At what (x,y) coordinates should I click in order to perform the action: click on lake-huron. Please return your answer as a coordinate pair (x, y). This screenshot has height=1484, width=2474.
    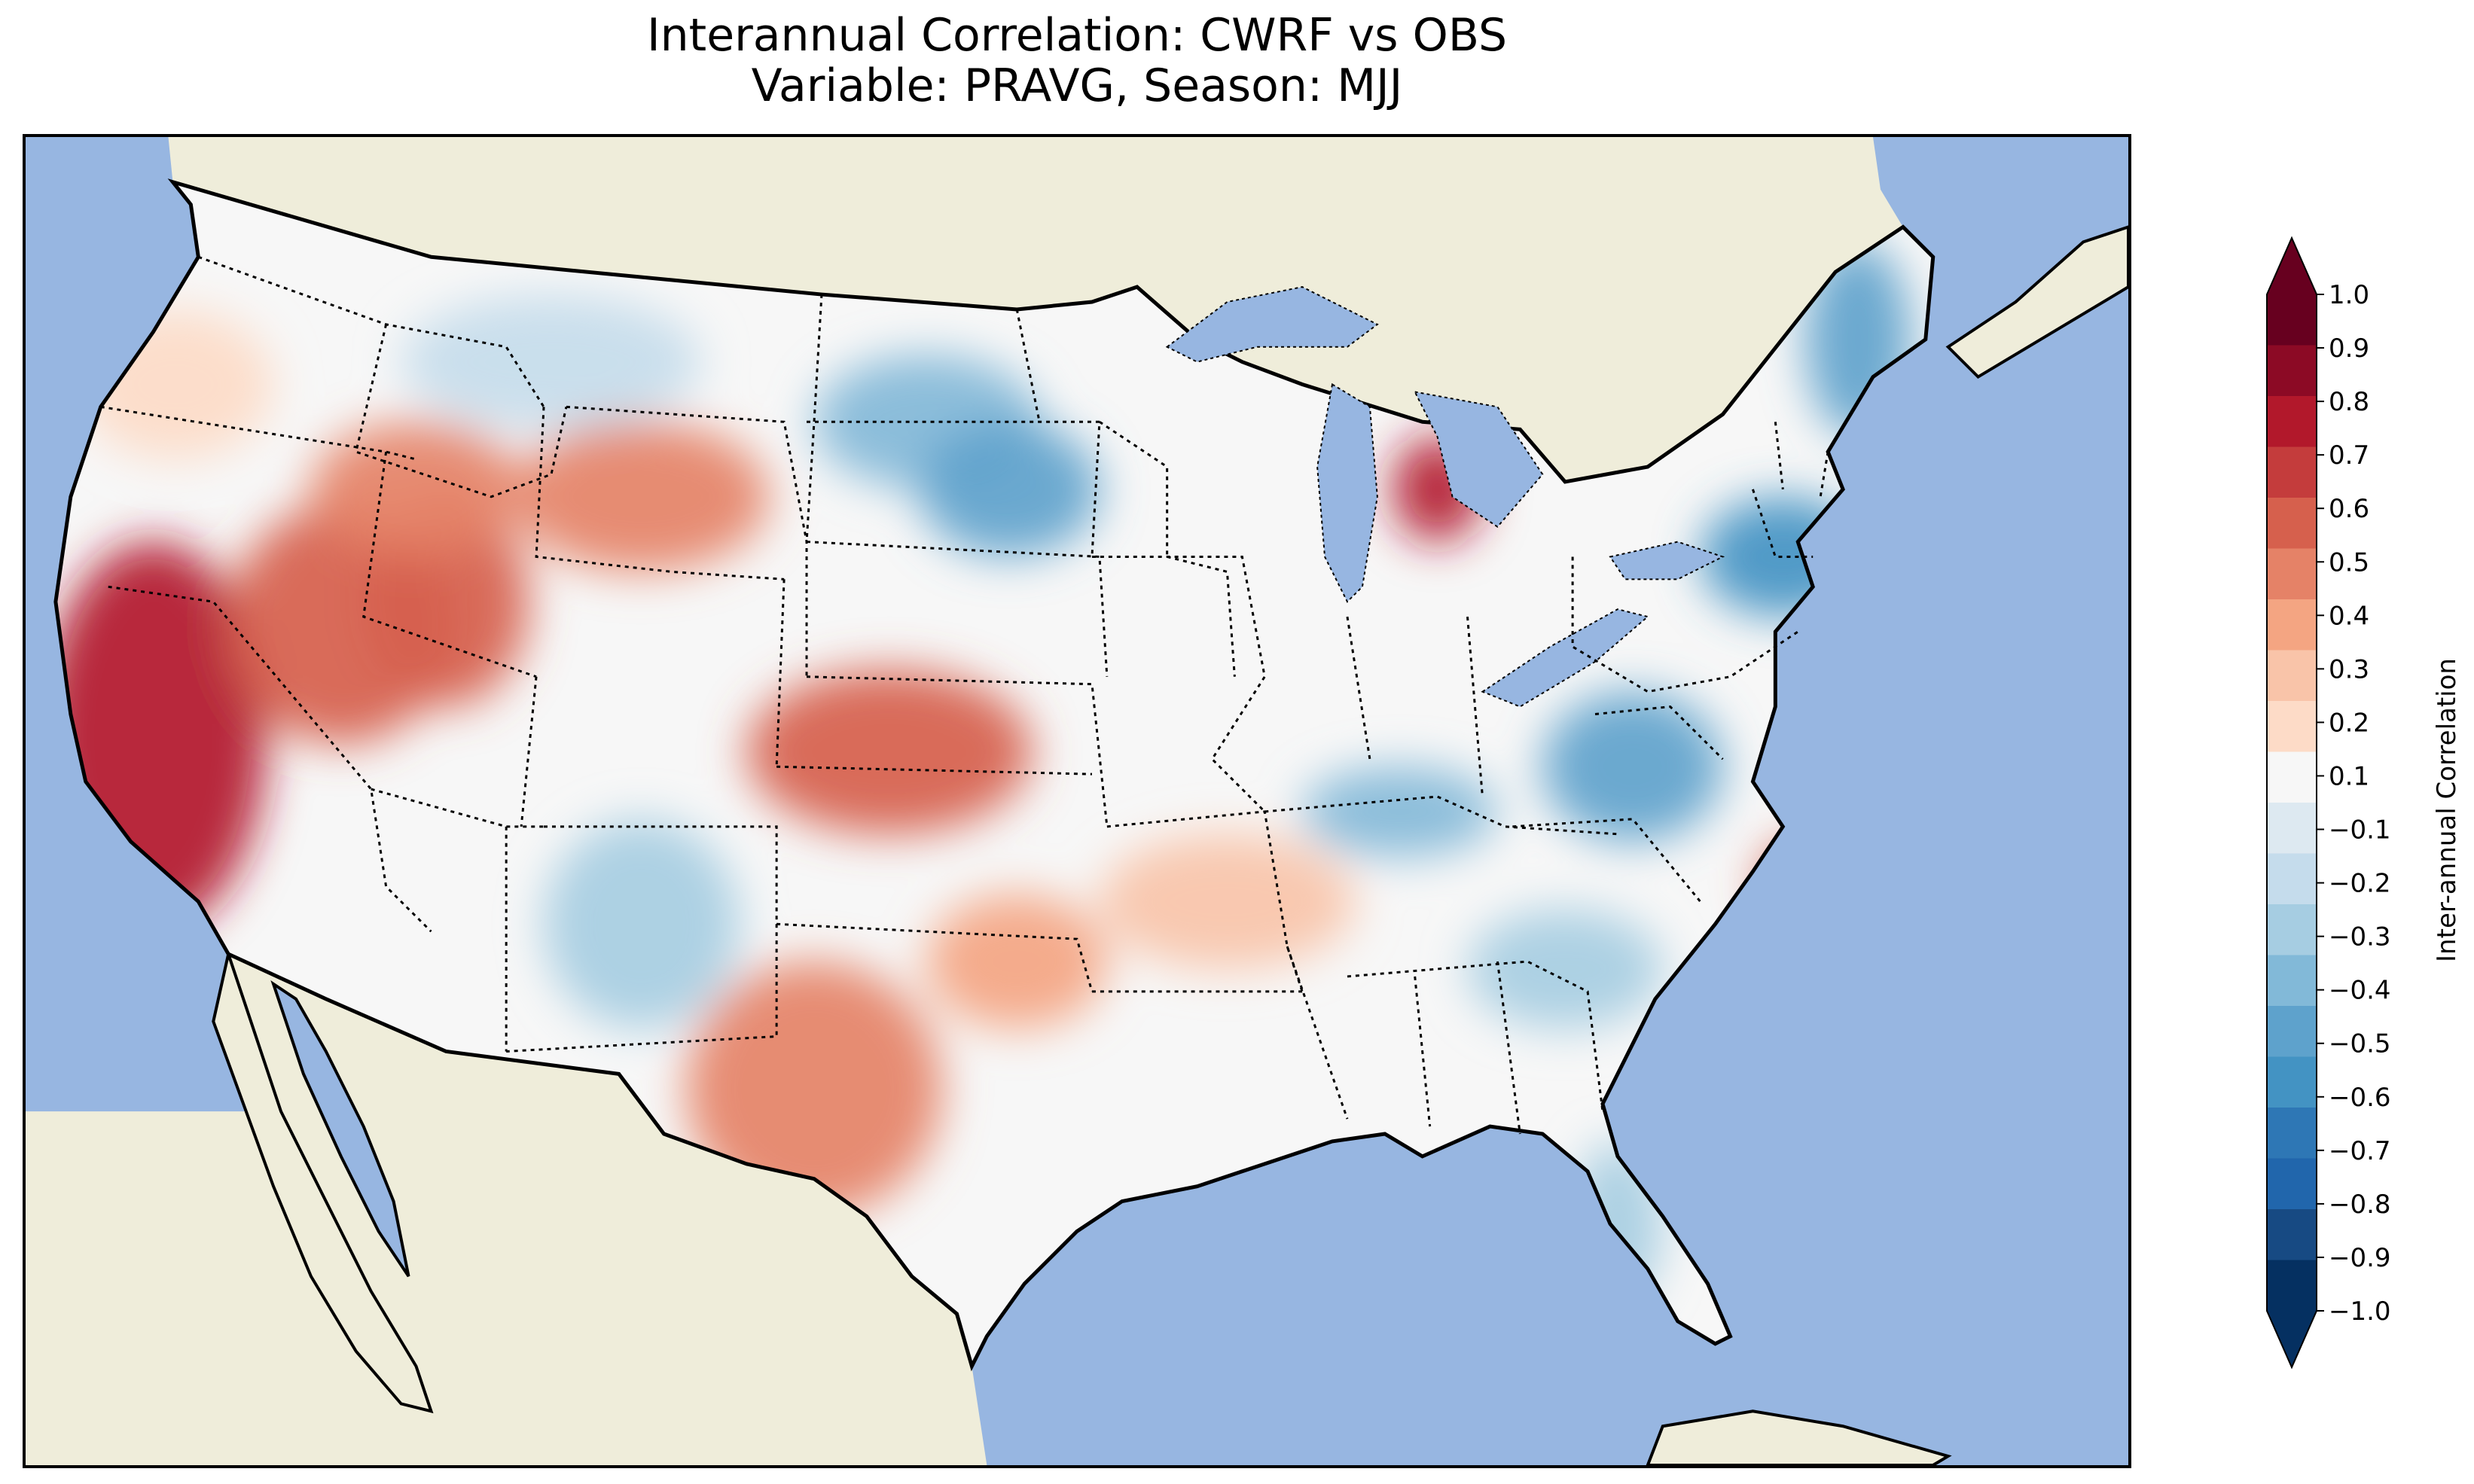
    Looking at the image, I should click on (1478, 459).